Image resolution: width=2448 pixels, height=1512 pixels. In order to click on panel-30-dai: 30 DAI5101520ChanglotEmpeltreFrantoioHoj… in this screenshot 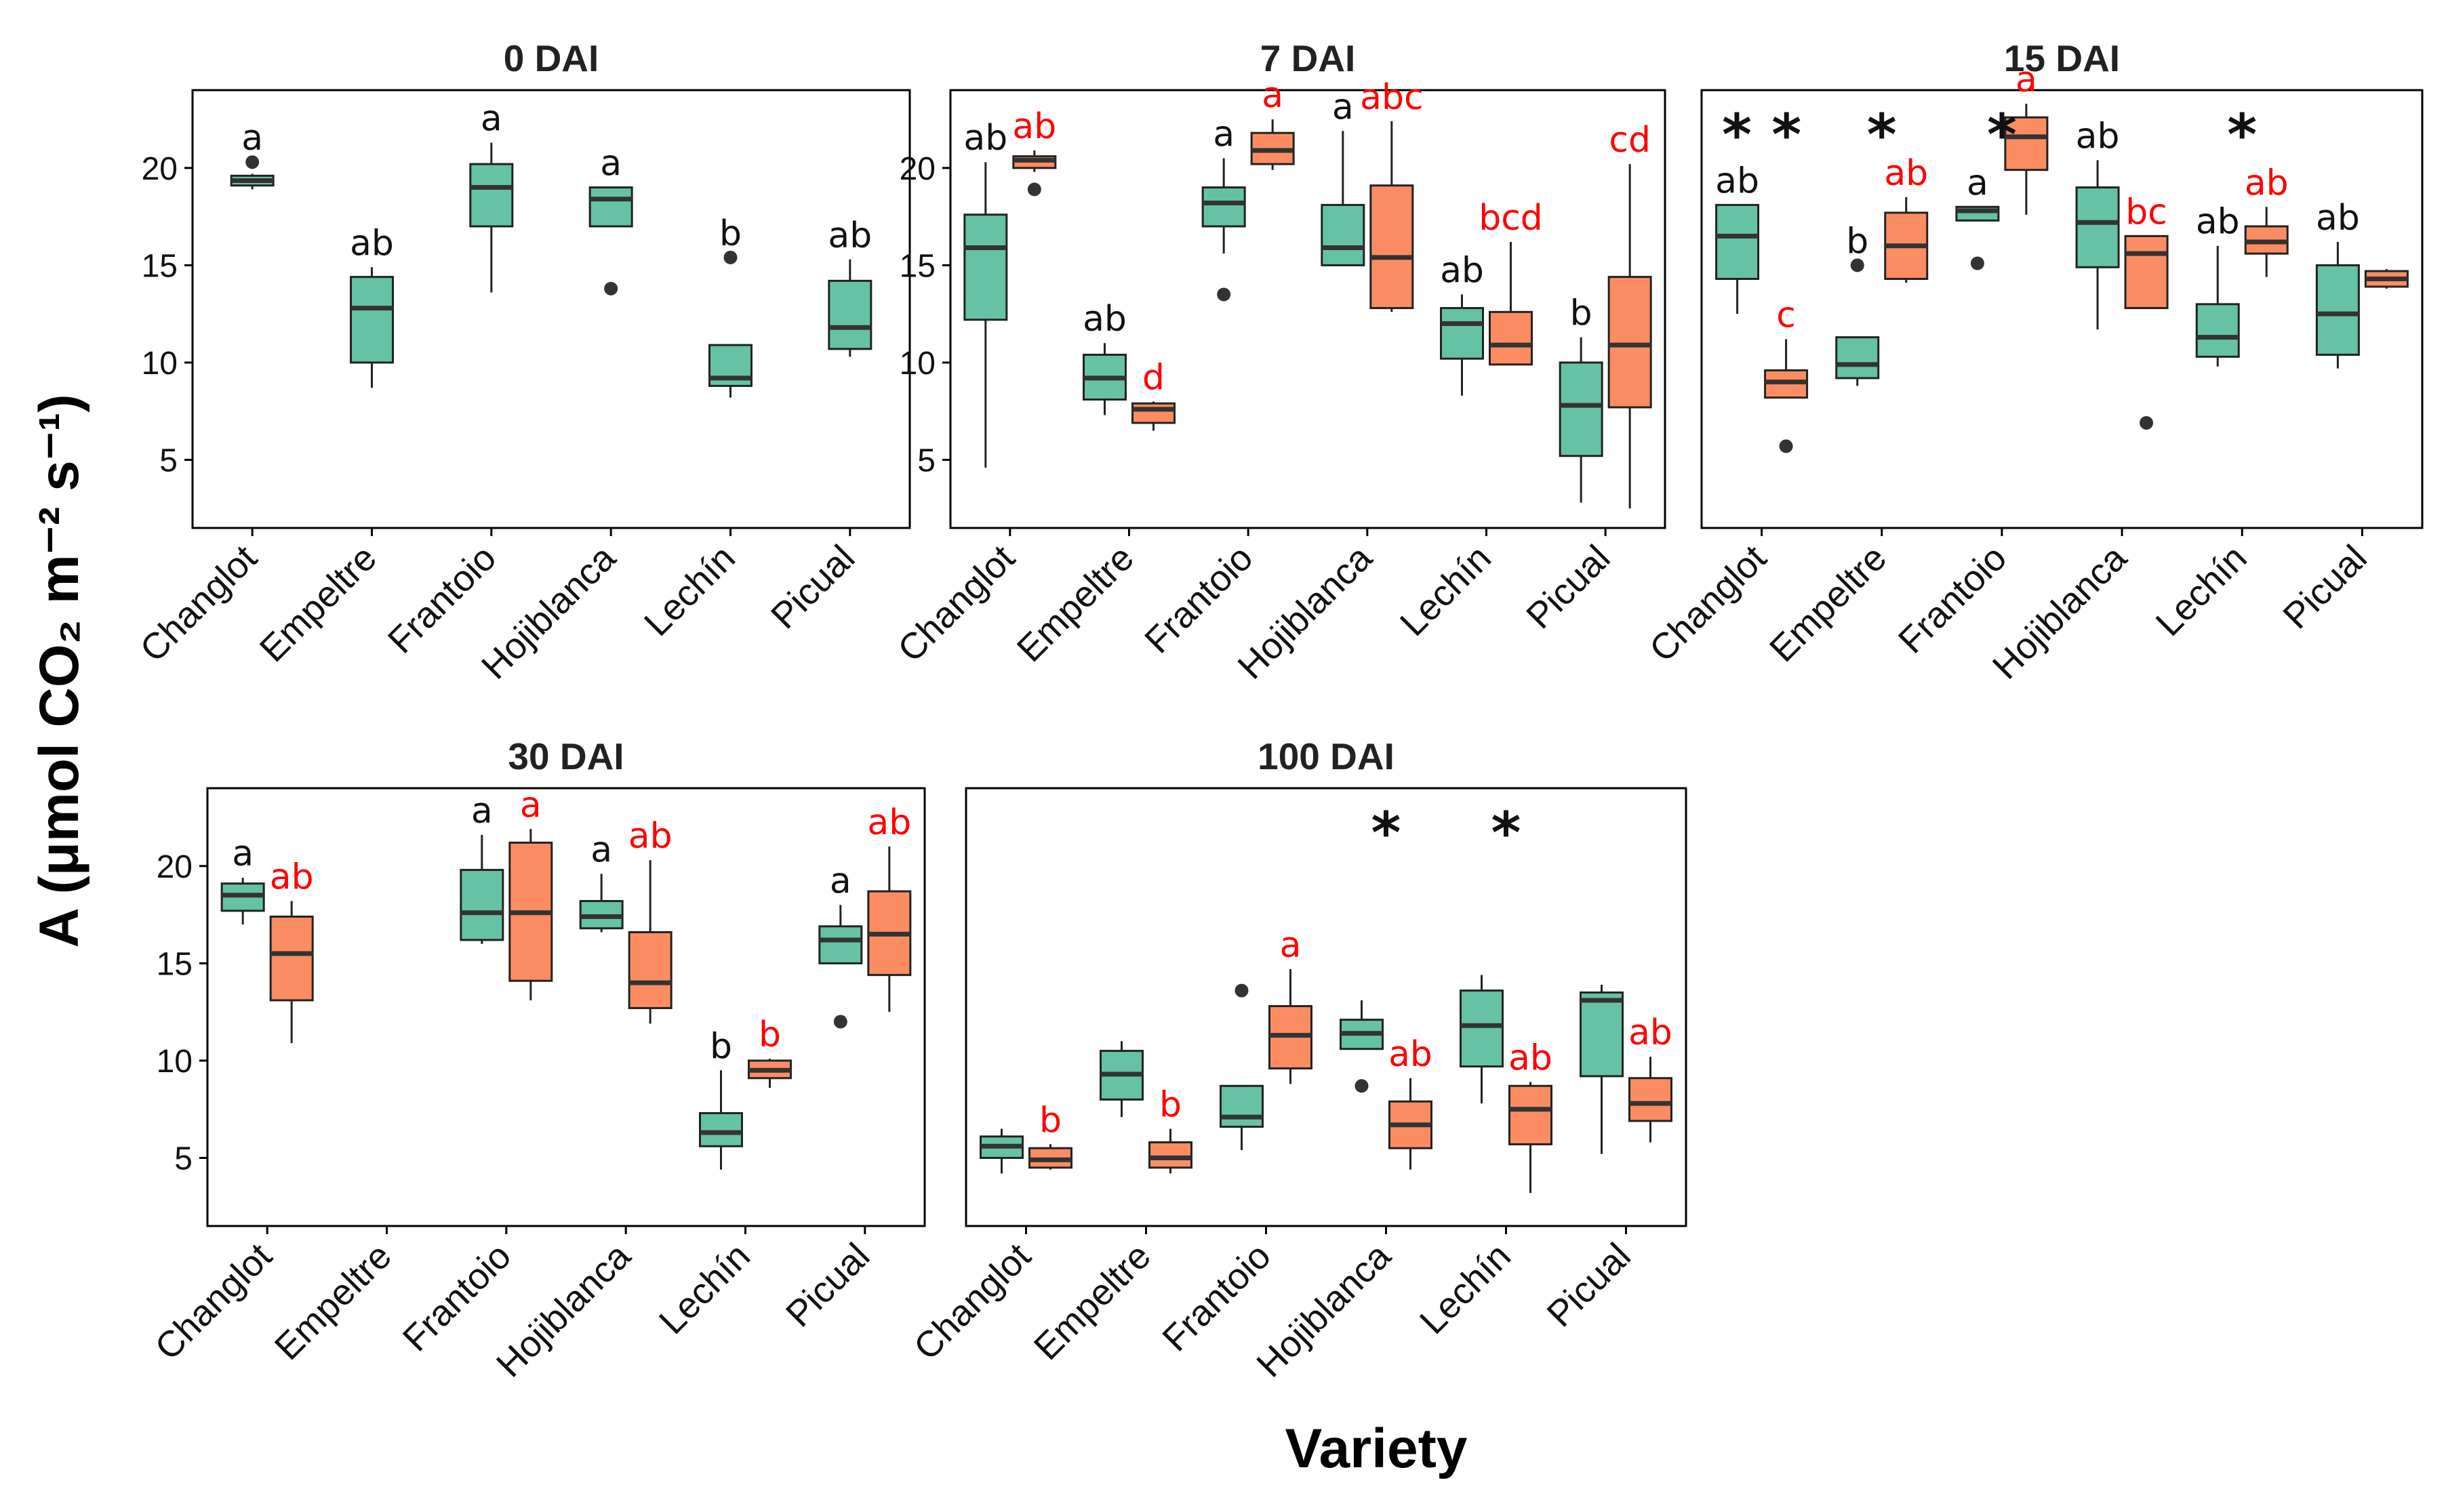, I will do `click(536, 1060)`.